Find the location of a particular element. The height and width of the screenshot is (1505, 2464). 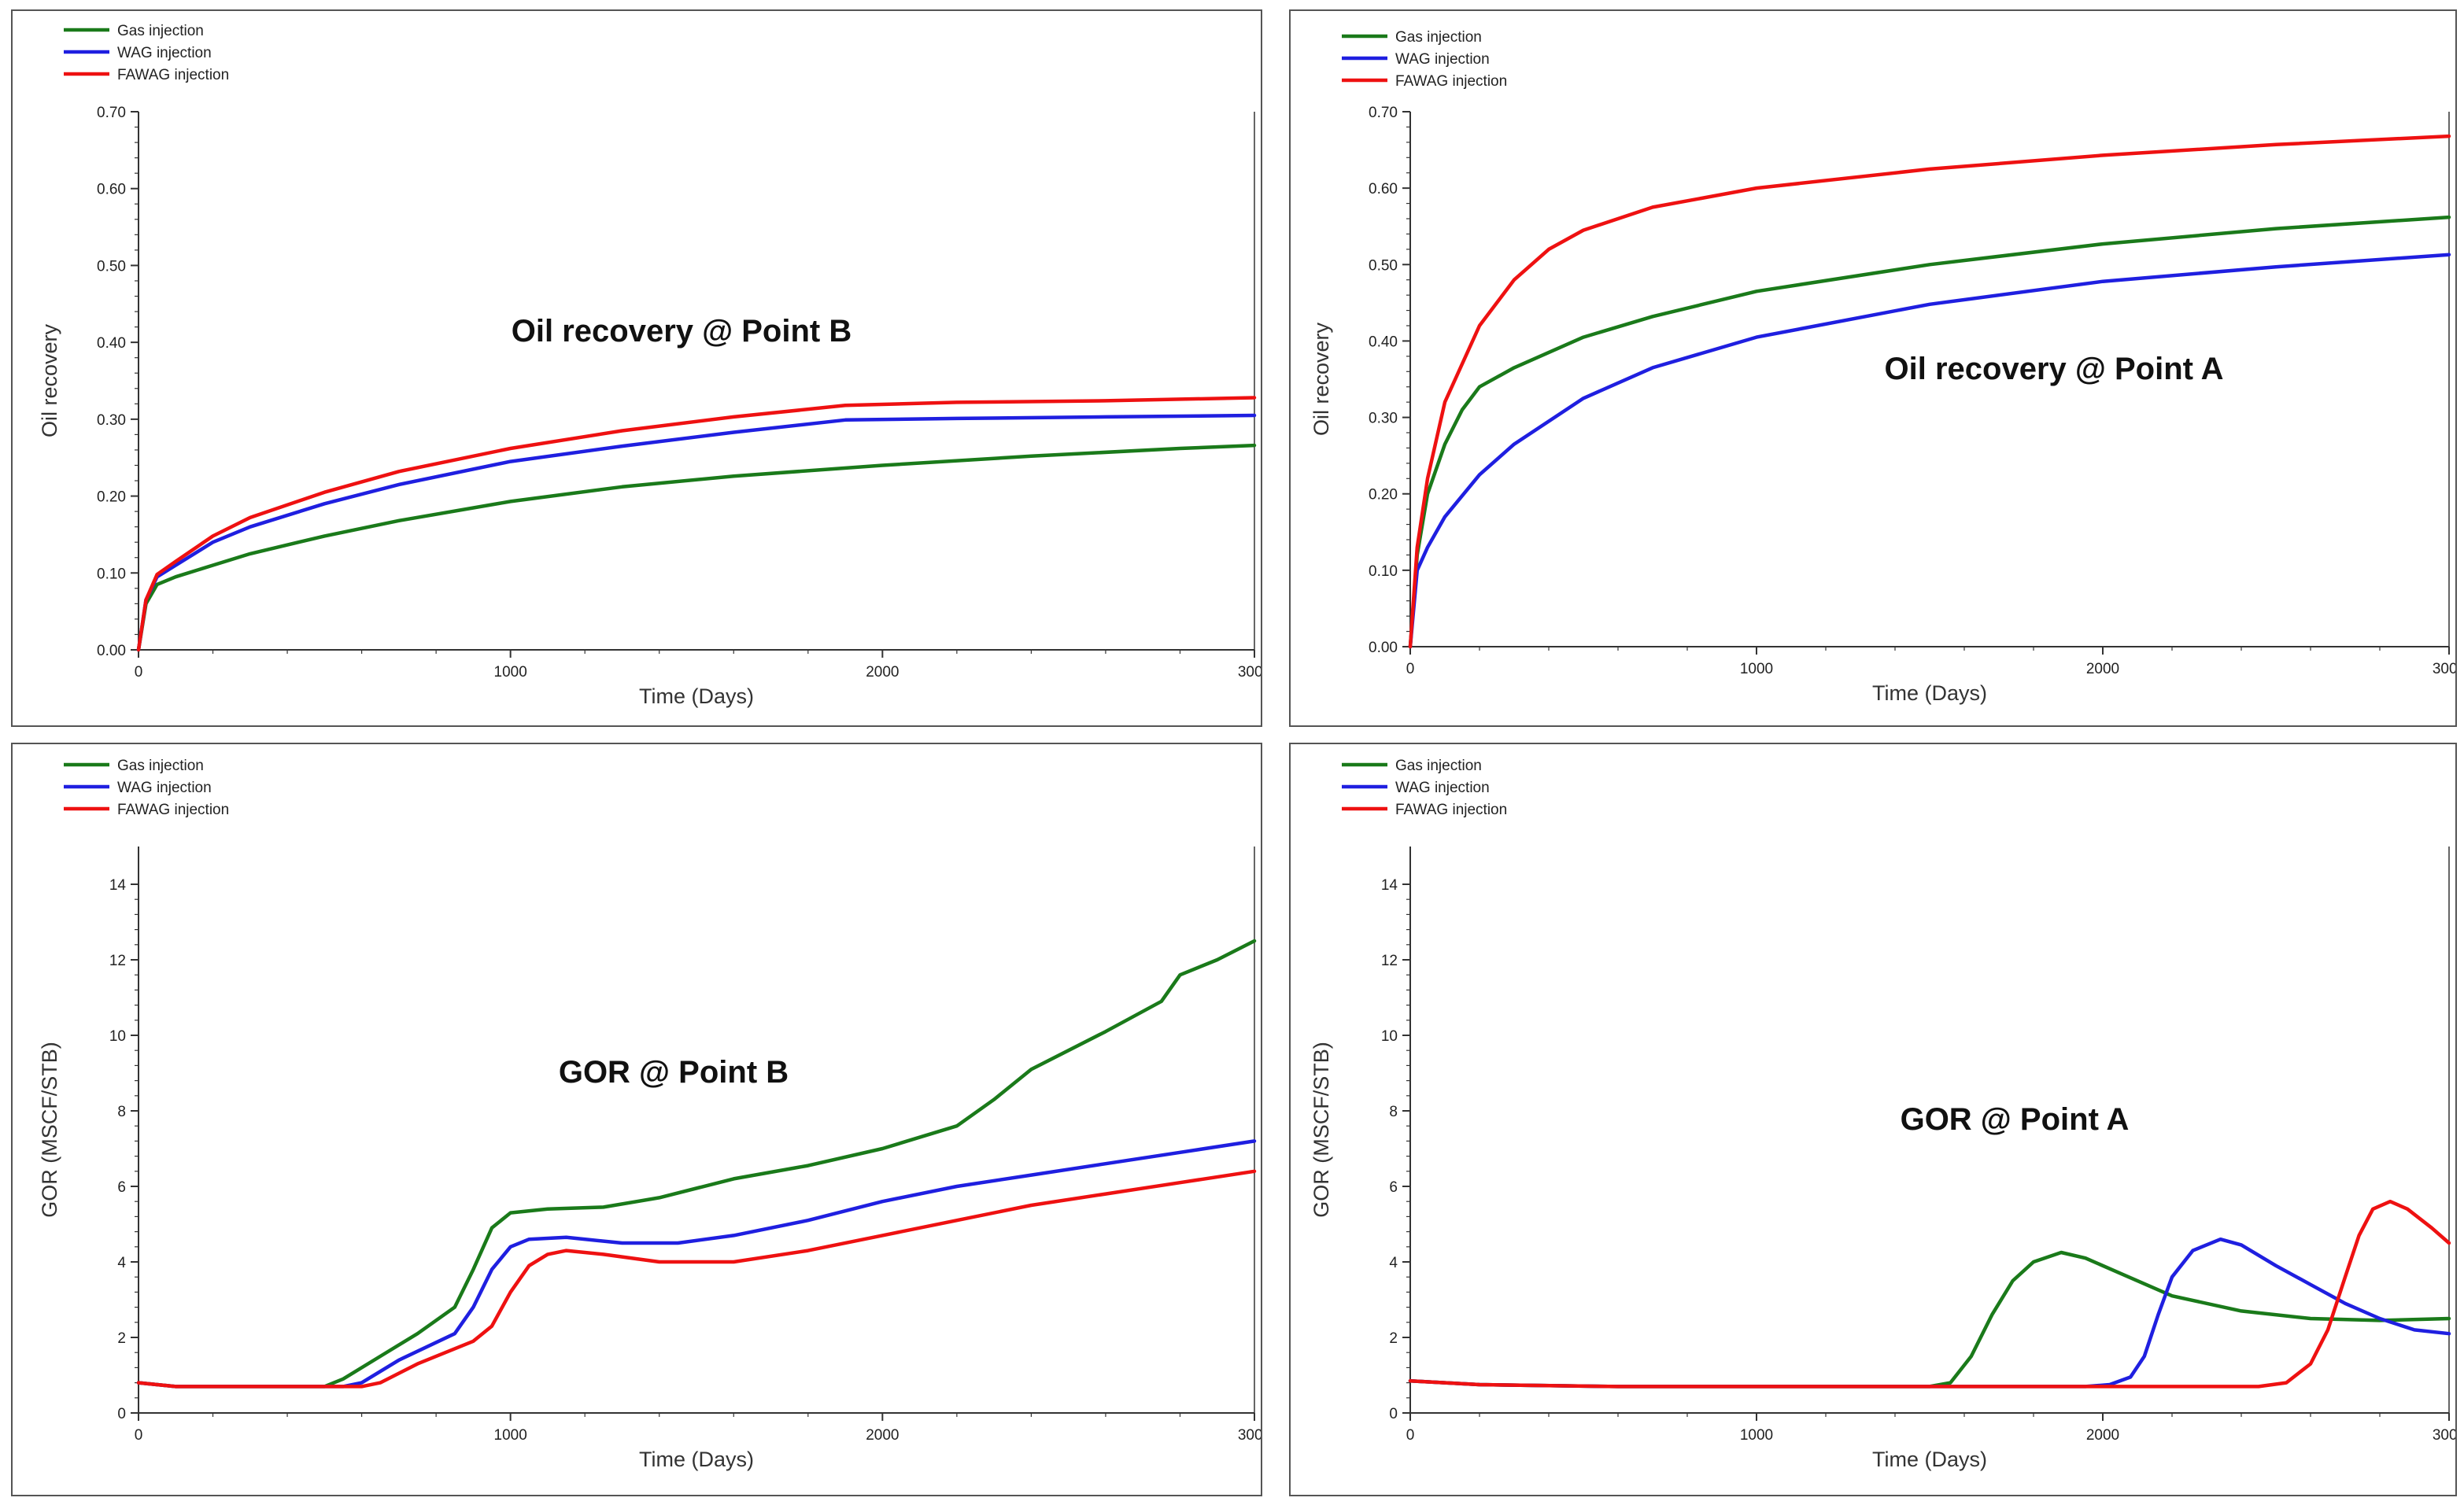

chart-title: Oil recovery @ Point B is located at coordinates (682, 331).